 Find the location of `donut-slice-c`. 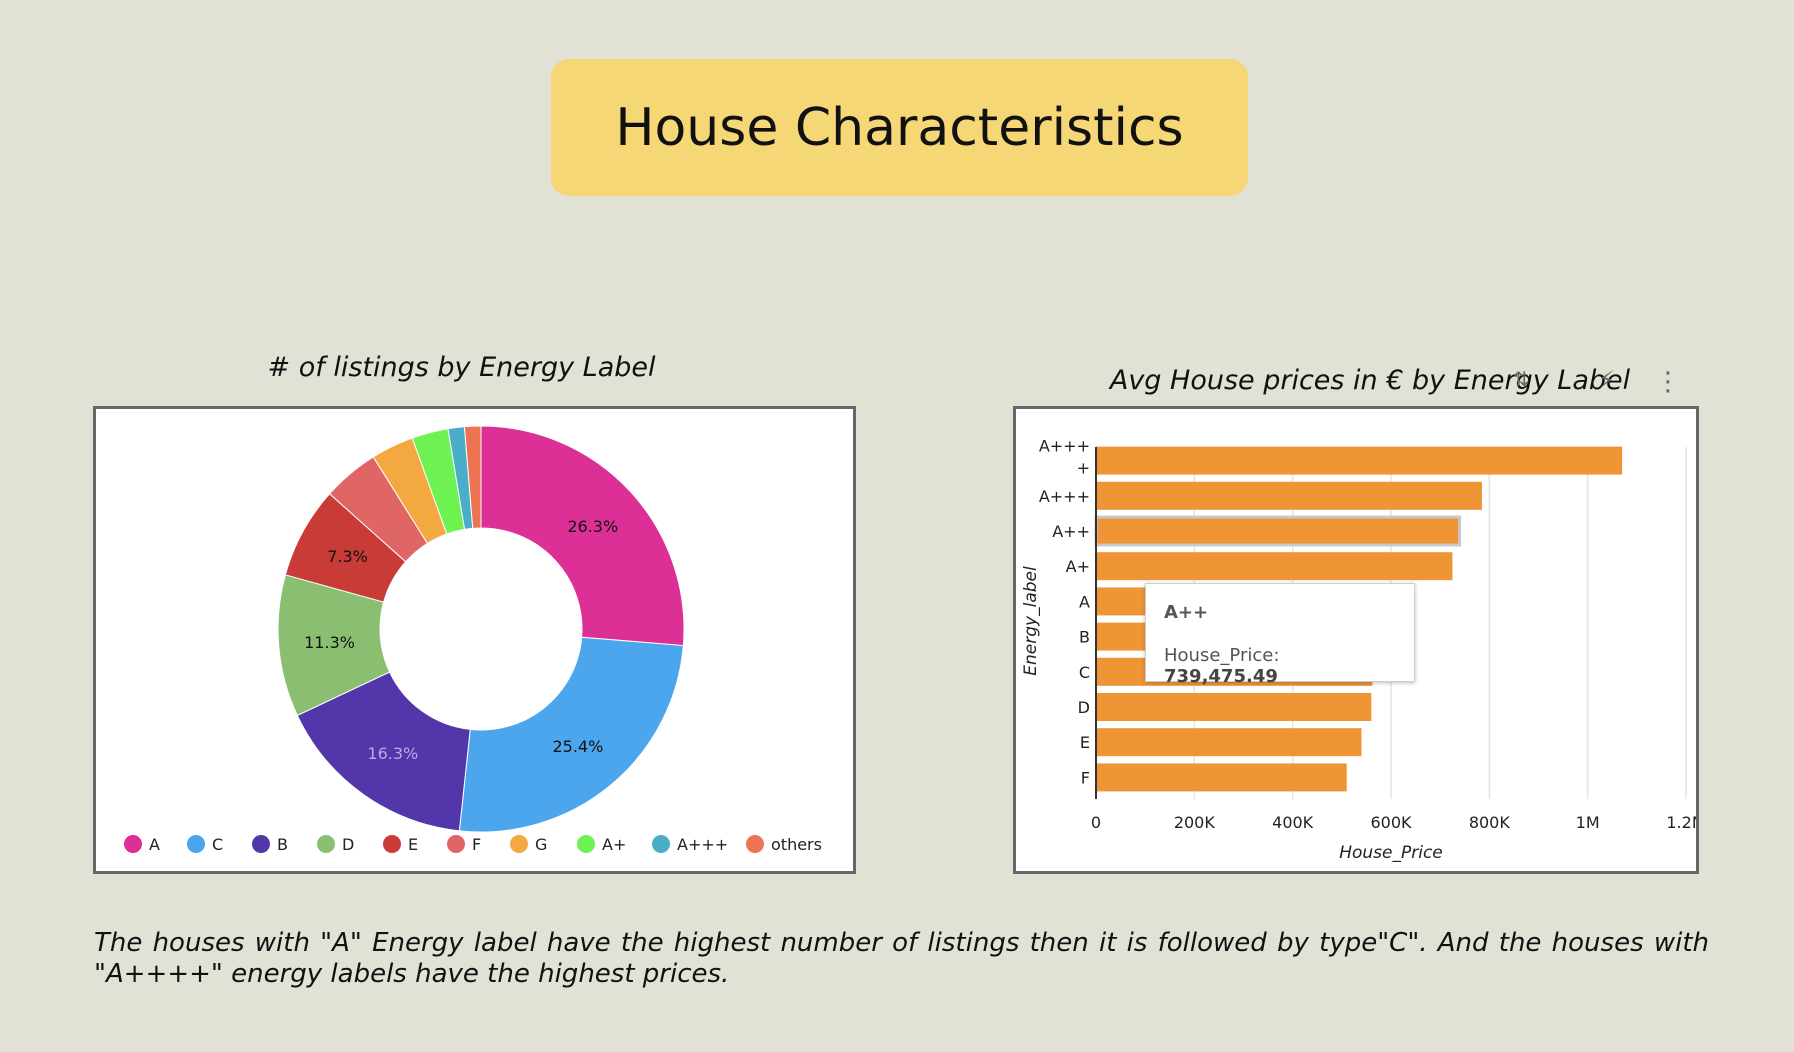

donut-slice-c is located at coordinates (571, 734).